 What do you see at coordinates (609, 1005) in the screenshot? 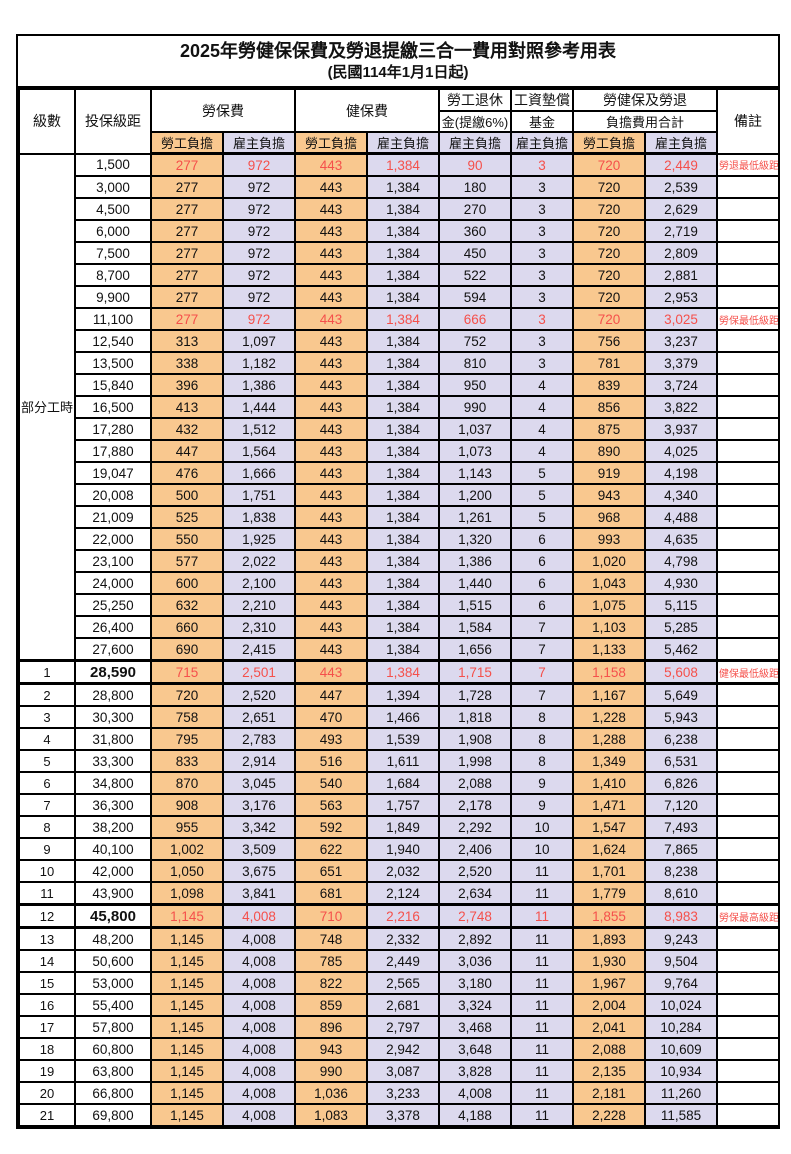
I see `total-employee-cell: 2,004` at bounding box center [609, 1005].